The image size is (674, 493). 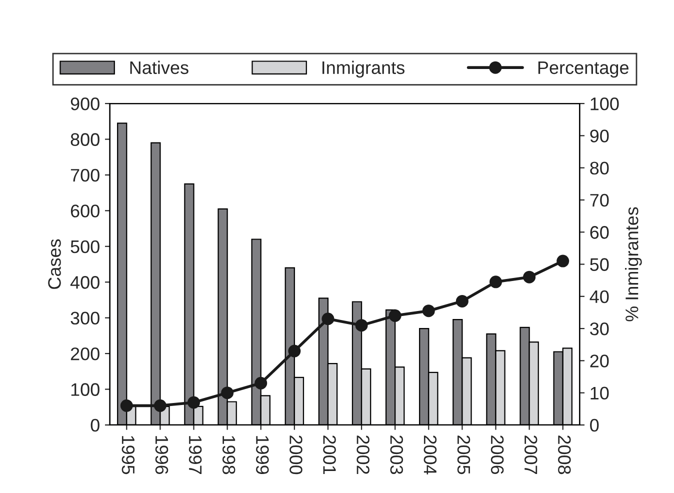 What do you see at coordinates (463, 455) in the screenshot?
I see `x-tick-label: 2005` at bounding box center [463, 455].